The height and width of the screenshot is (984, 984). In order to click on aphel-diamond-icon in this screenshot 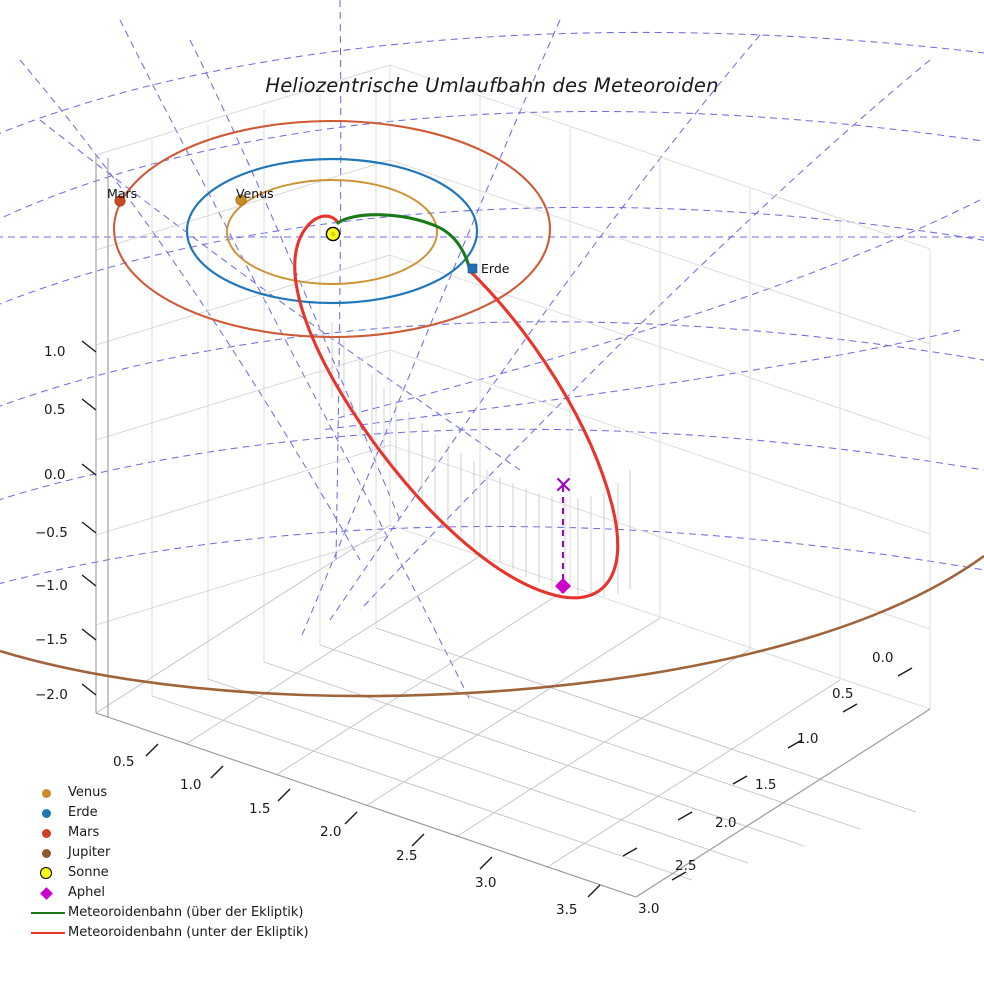, I will do `click(48, 893)`.